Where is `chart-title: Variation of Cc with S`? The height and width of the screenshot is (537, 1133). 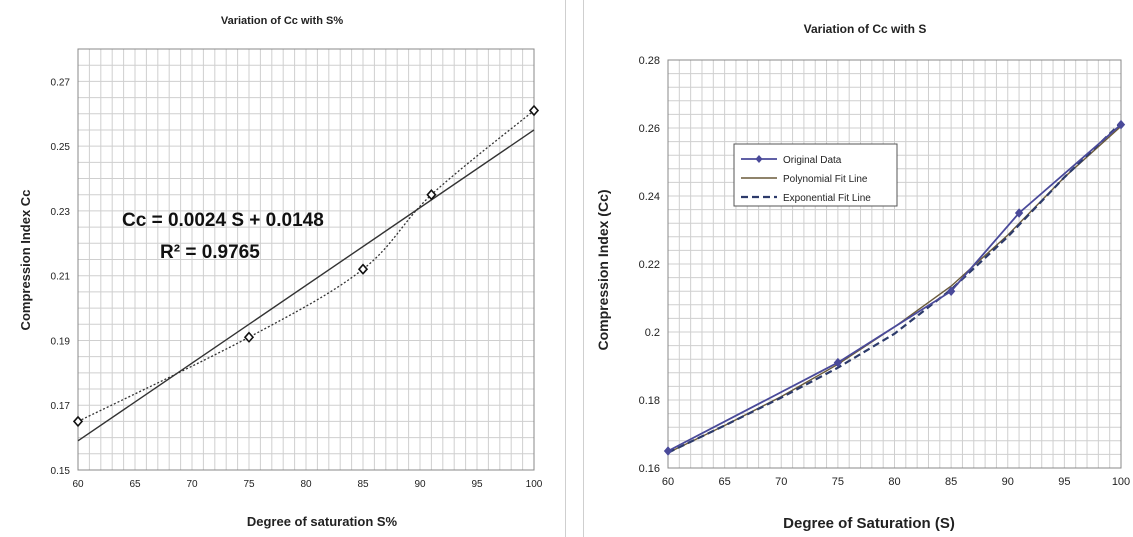
chart-title: Variation of Cc with S is located at coordinates (865, 29).